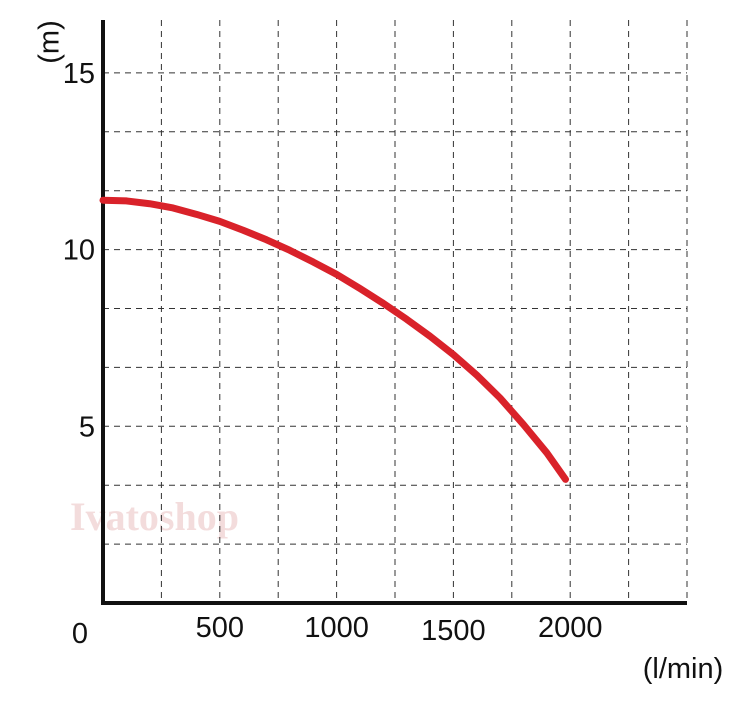  I want to click on watermark: Ivatoshop, so click(154, 516).